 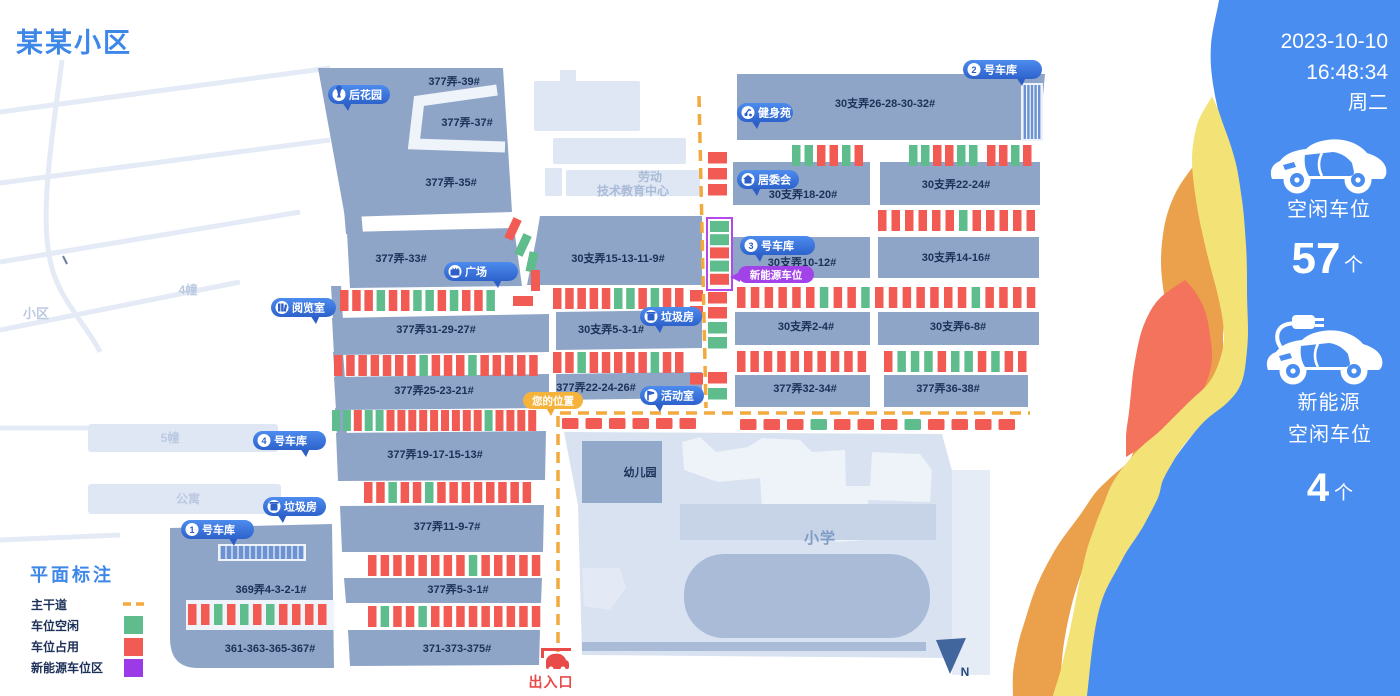 What do you see at coordinates (72, 574) in the screenshot?
I see `svg-text: 平面标注` at bounding box center [72, 574].